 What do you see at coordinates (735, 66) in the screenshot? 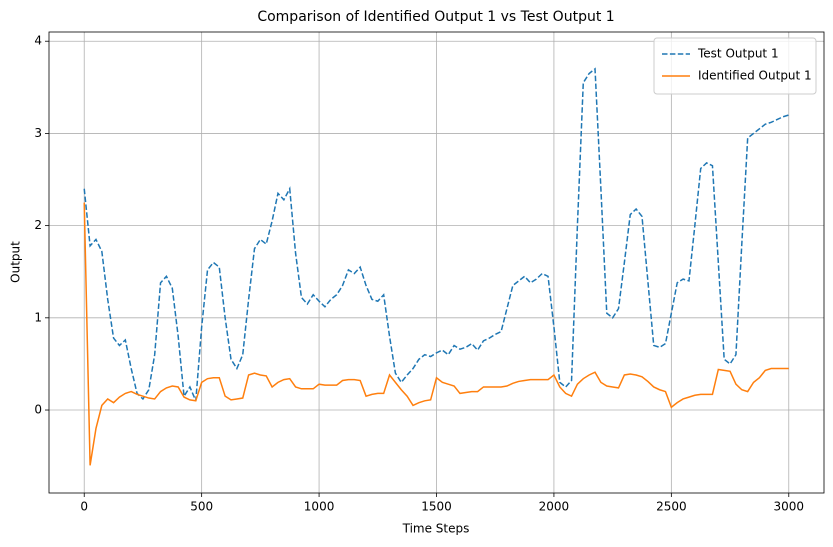
I see `legend-box` at bounding box center [735, 66].